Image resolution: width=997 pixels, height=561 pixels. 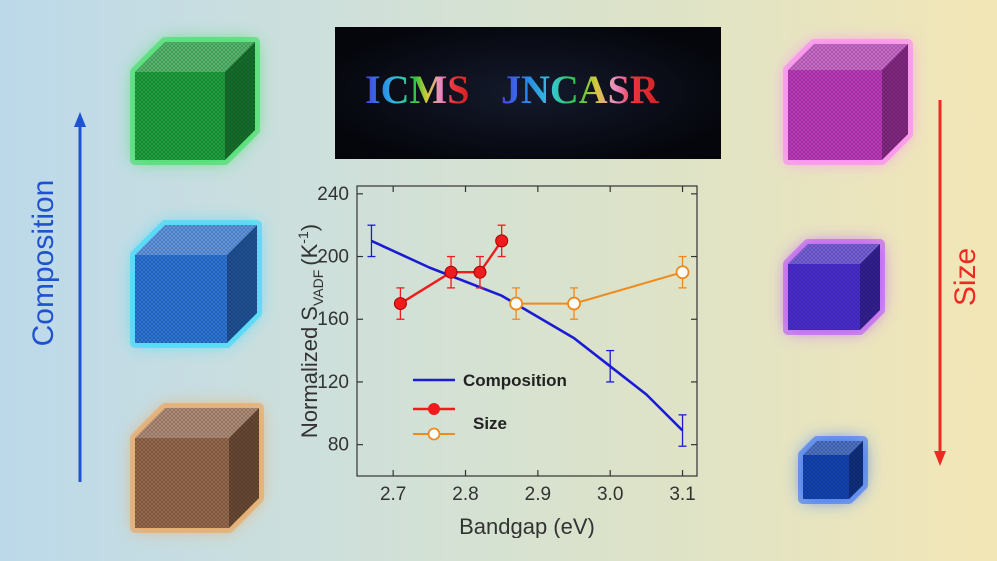 I want to click on y-tick-label: 80, so click(x=338, y=445).